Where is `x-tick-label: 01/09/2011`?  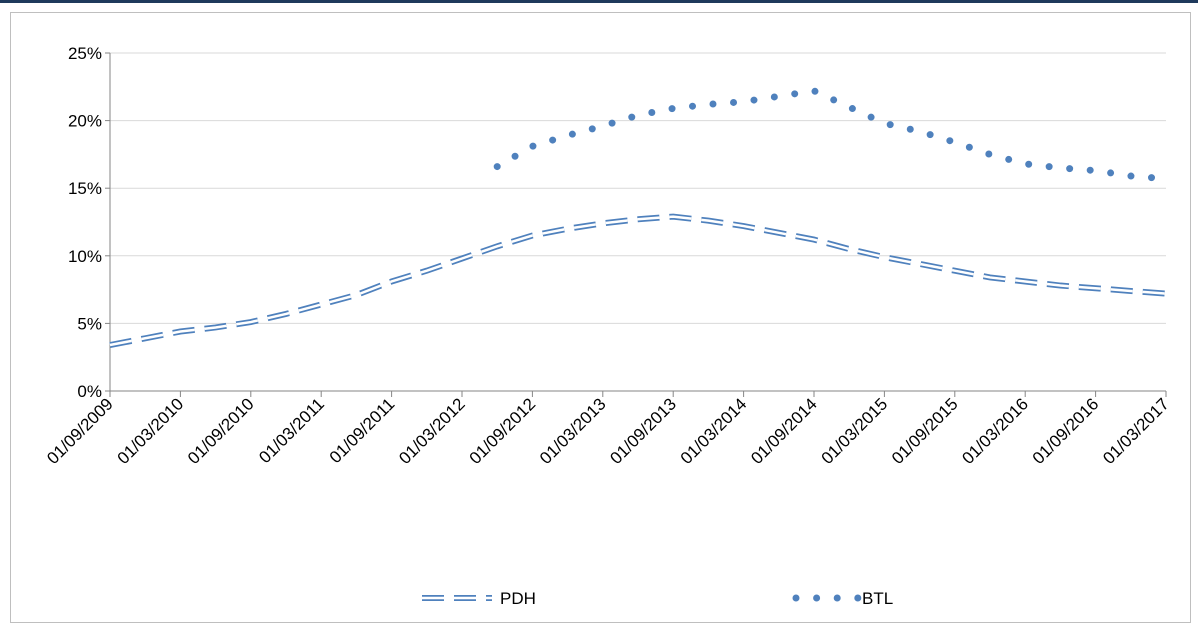
x-tick-label: 01/09/2011 is located at coordinates (362, 430).